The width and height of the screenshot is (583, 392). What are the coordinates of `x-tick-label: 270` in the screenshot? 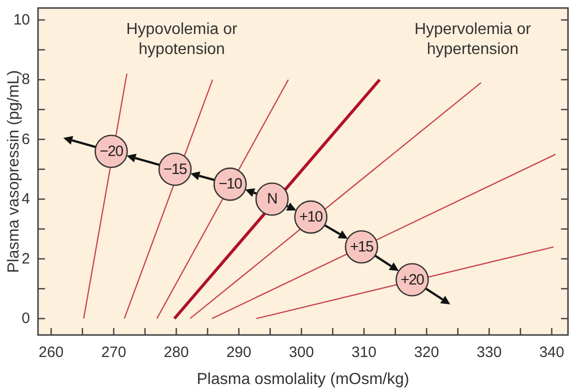 It's located at (113, 352).